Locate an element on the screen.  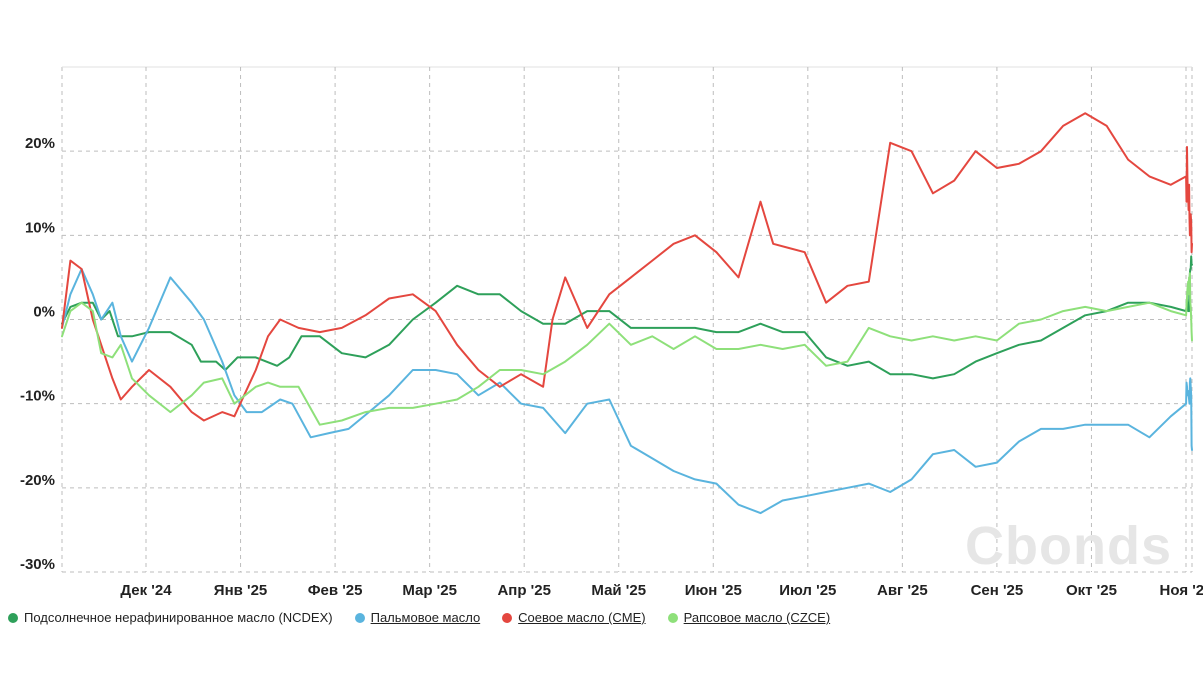
x-tick-label: Мар '25 is located at coordinates (429, 590).